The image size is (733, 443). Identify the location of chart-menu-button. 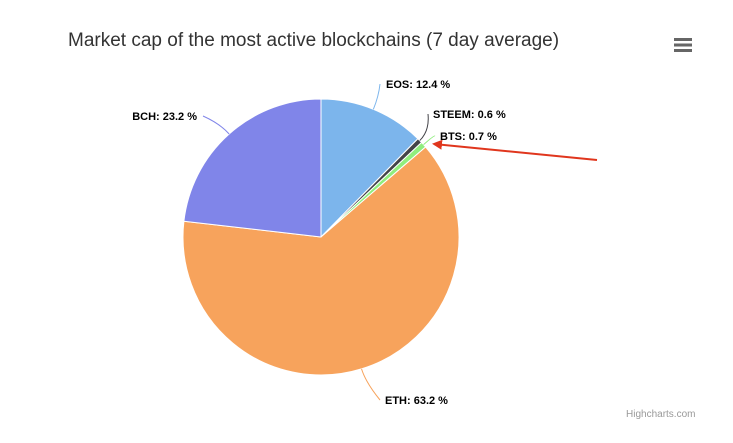
(683, 45).